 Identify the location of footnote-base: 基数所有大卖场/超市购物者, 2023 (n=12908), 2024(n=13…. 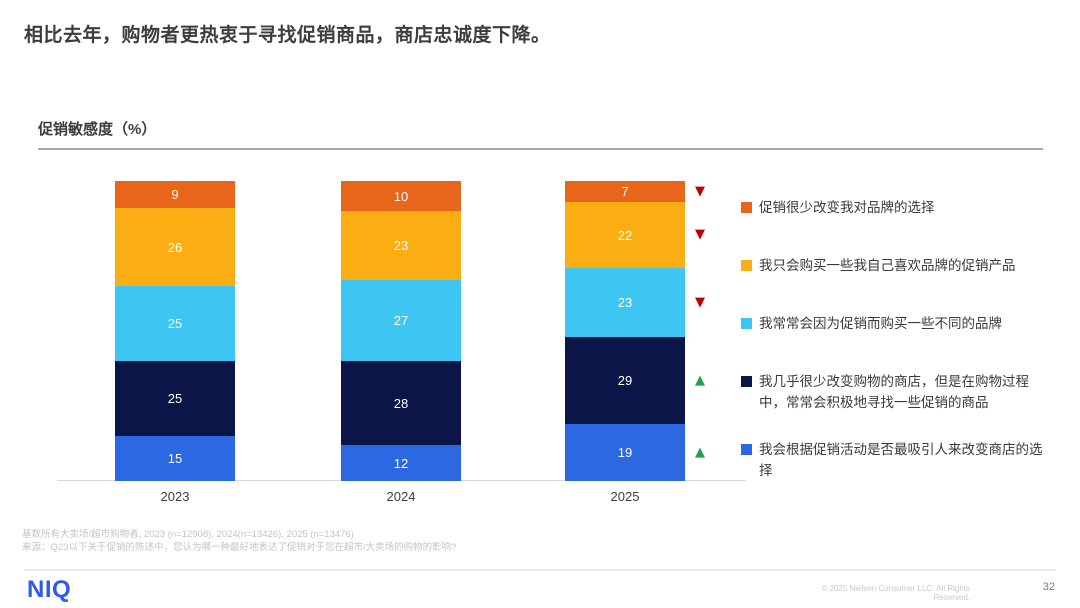
(188, 534).